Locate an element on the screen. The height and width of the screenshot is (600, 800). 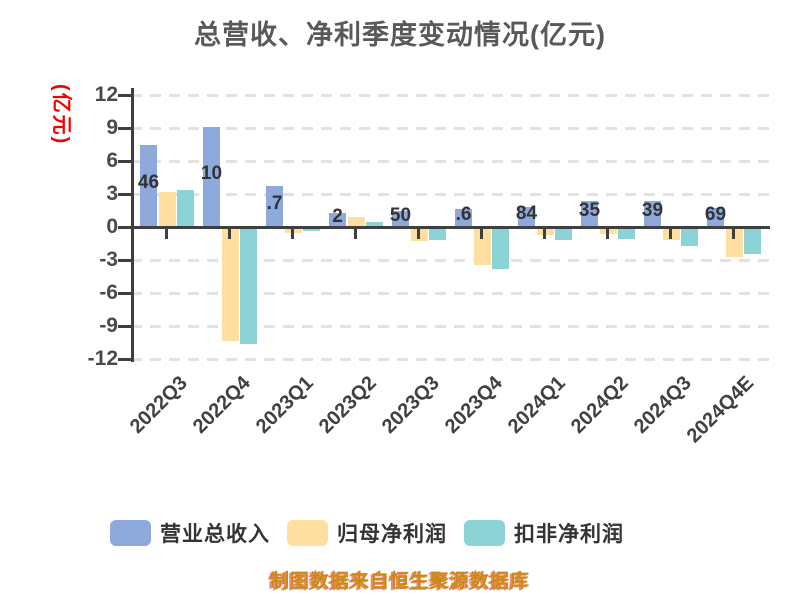
bar-revenue-2023Q2 is located at coordinates (337, 219).